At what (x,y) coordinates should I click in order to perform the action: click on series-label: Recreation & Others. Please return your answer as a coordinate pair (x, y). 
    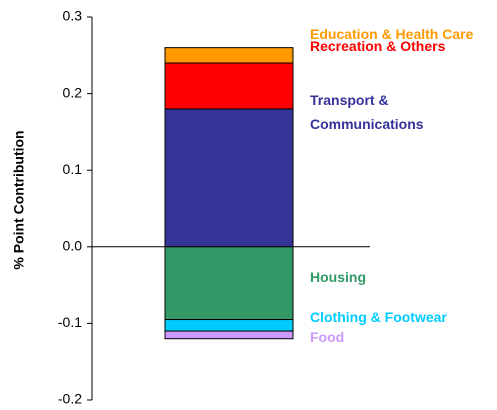
    Looking at the image, I should click on (378, 46).